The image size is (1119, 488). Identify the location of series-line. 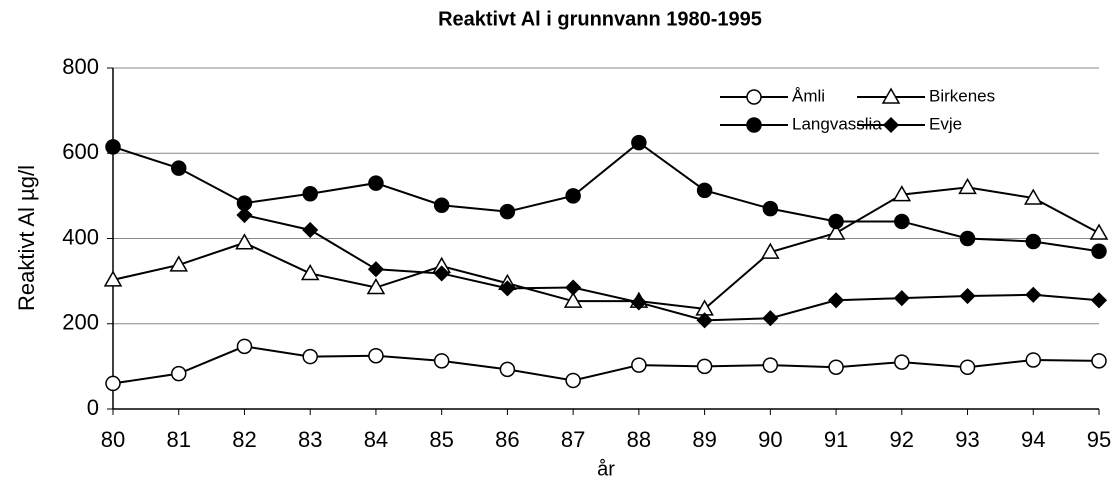
(606, 365).